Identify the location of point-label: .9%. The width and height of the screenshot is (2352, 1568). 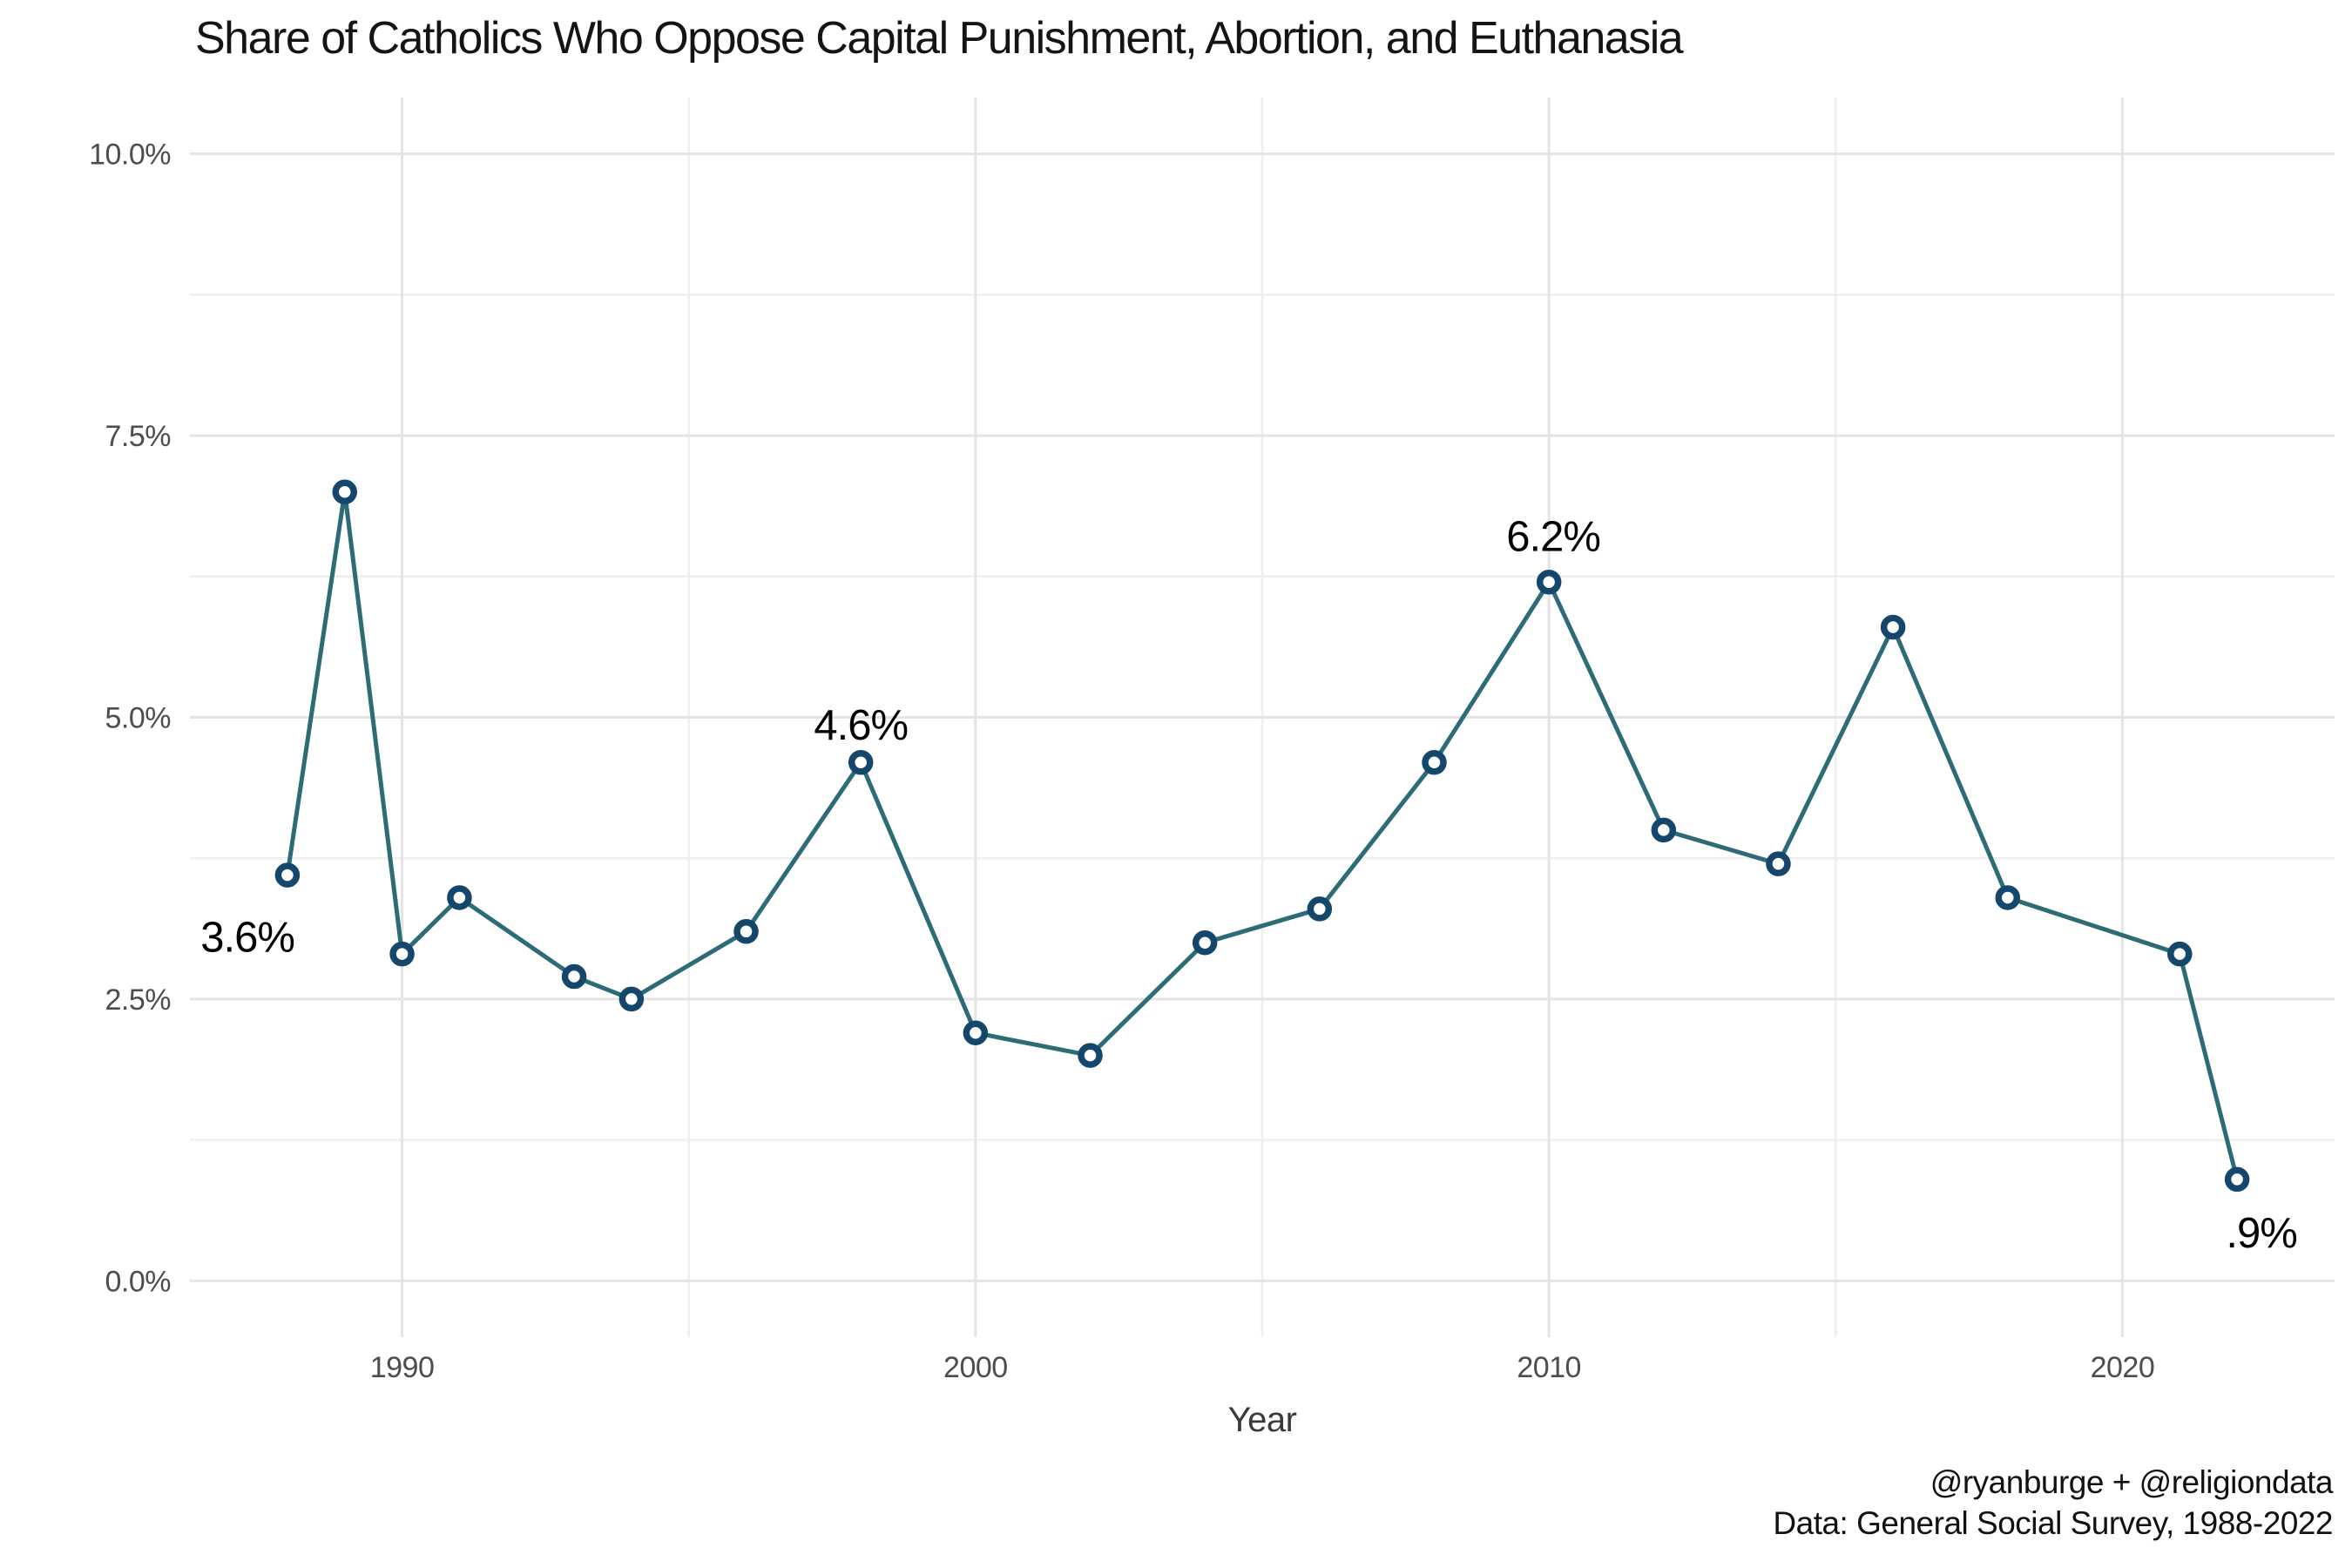
(2261, 1233).